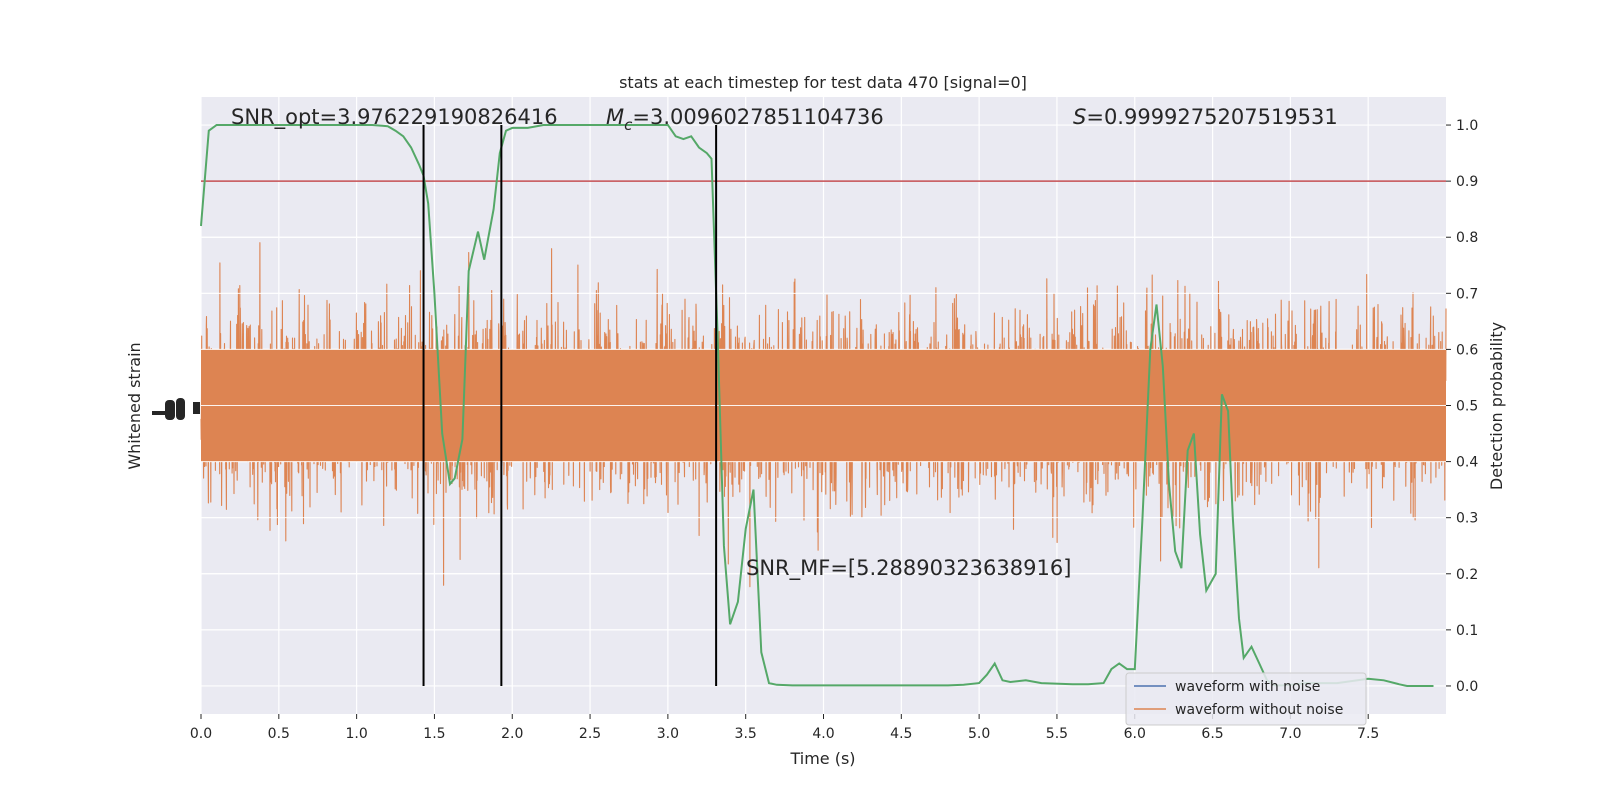 Image resolution: width=1600 pixels, height=800 pixels. Describe the element at coordinates (1290, 734) in the screenshot. I see `x-tick-label: 7.0` at that location.